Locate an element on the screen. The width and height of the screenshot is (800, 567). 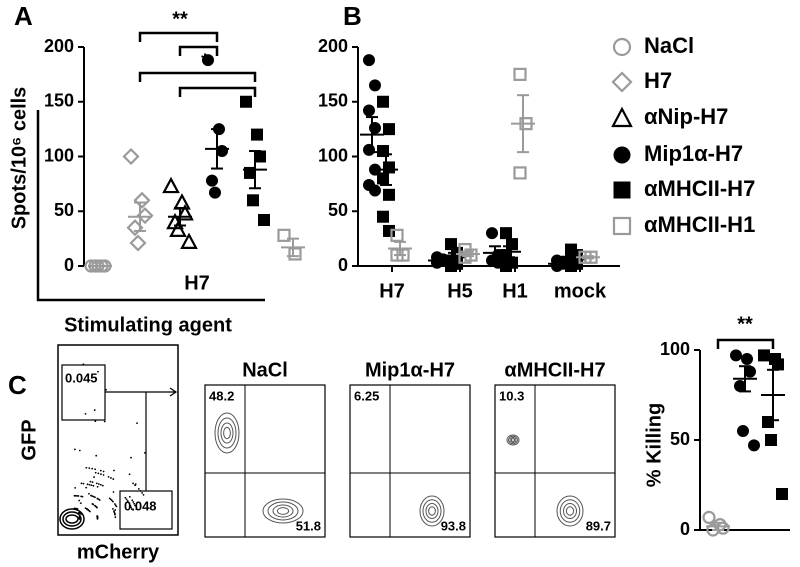
quadrant-value: 10.3 is located at coordinates (511, 395).